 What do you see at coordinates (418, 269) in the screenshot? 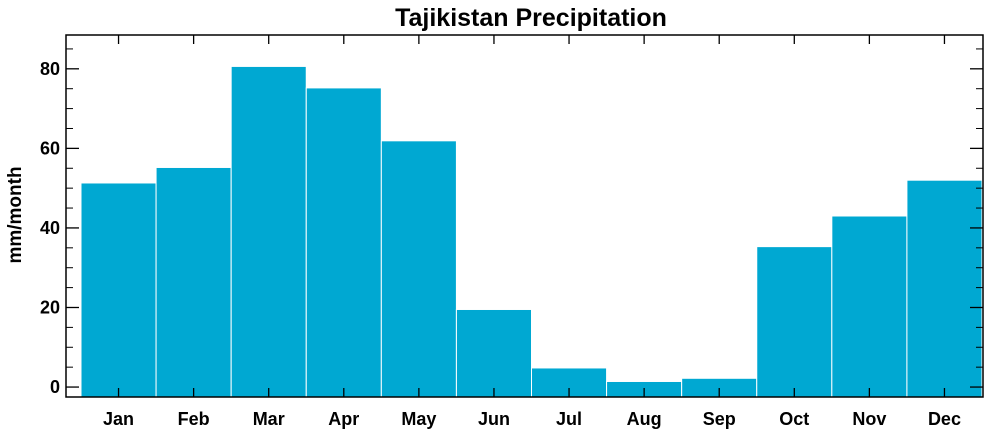
I see `bar-may` at bounding box center [418, 269].